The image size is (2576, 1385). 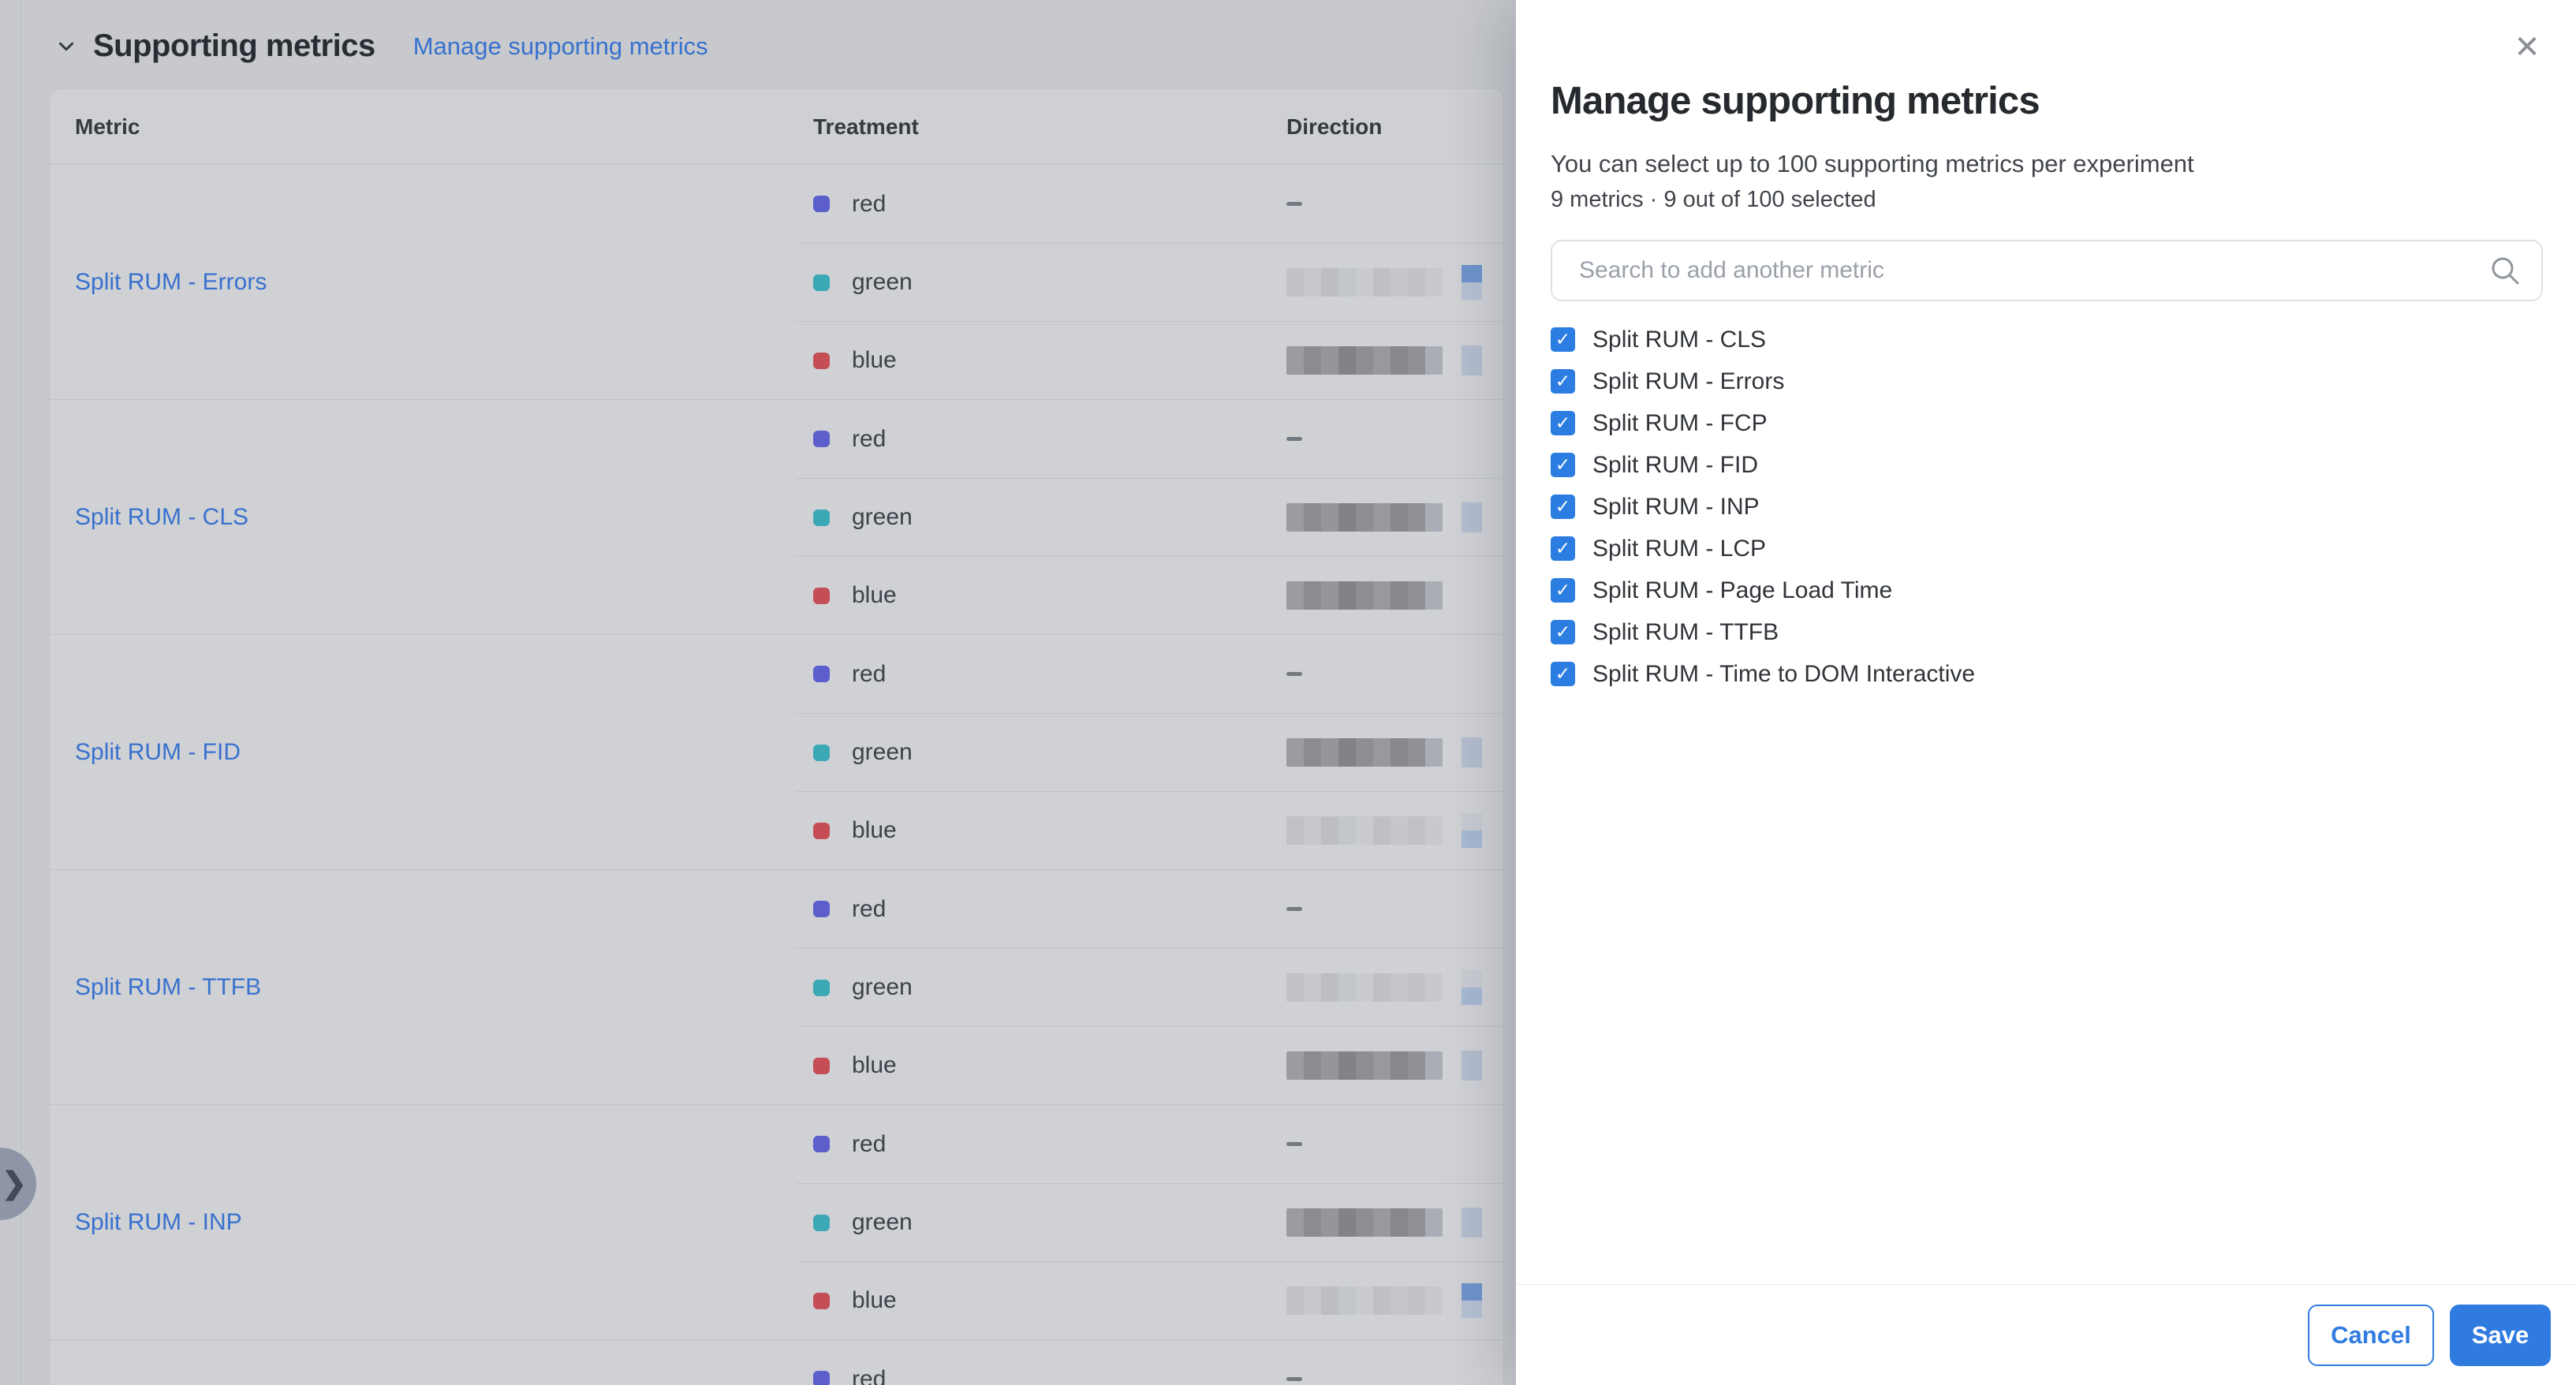 I want to click on chevron-down-icon, so click(x=66, y=46).